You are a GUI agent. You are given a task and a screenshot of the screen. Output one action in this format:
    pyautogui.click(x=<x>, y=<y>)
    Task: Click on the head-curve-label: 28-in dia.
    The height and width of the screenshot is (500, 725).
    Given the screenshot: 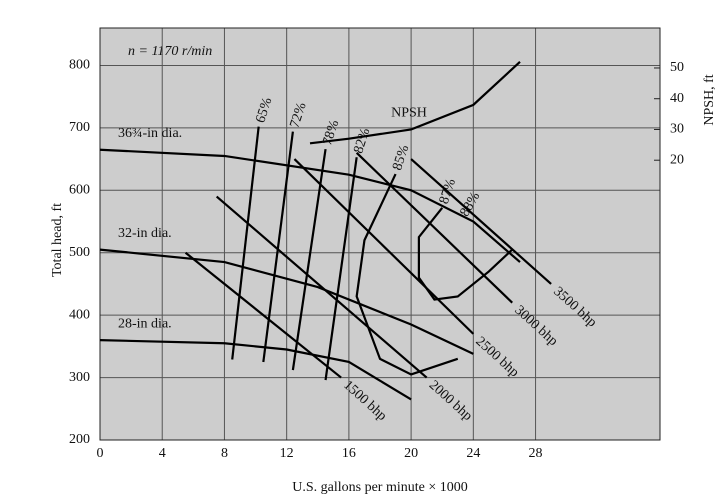 What is the action you would take?
    pyautogui.click(x=145, y=323)
    